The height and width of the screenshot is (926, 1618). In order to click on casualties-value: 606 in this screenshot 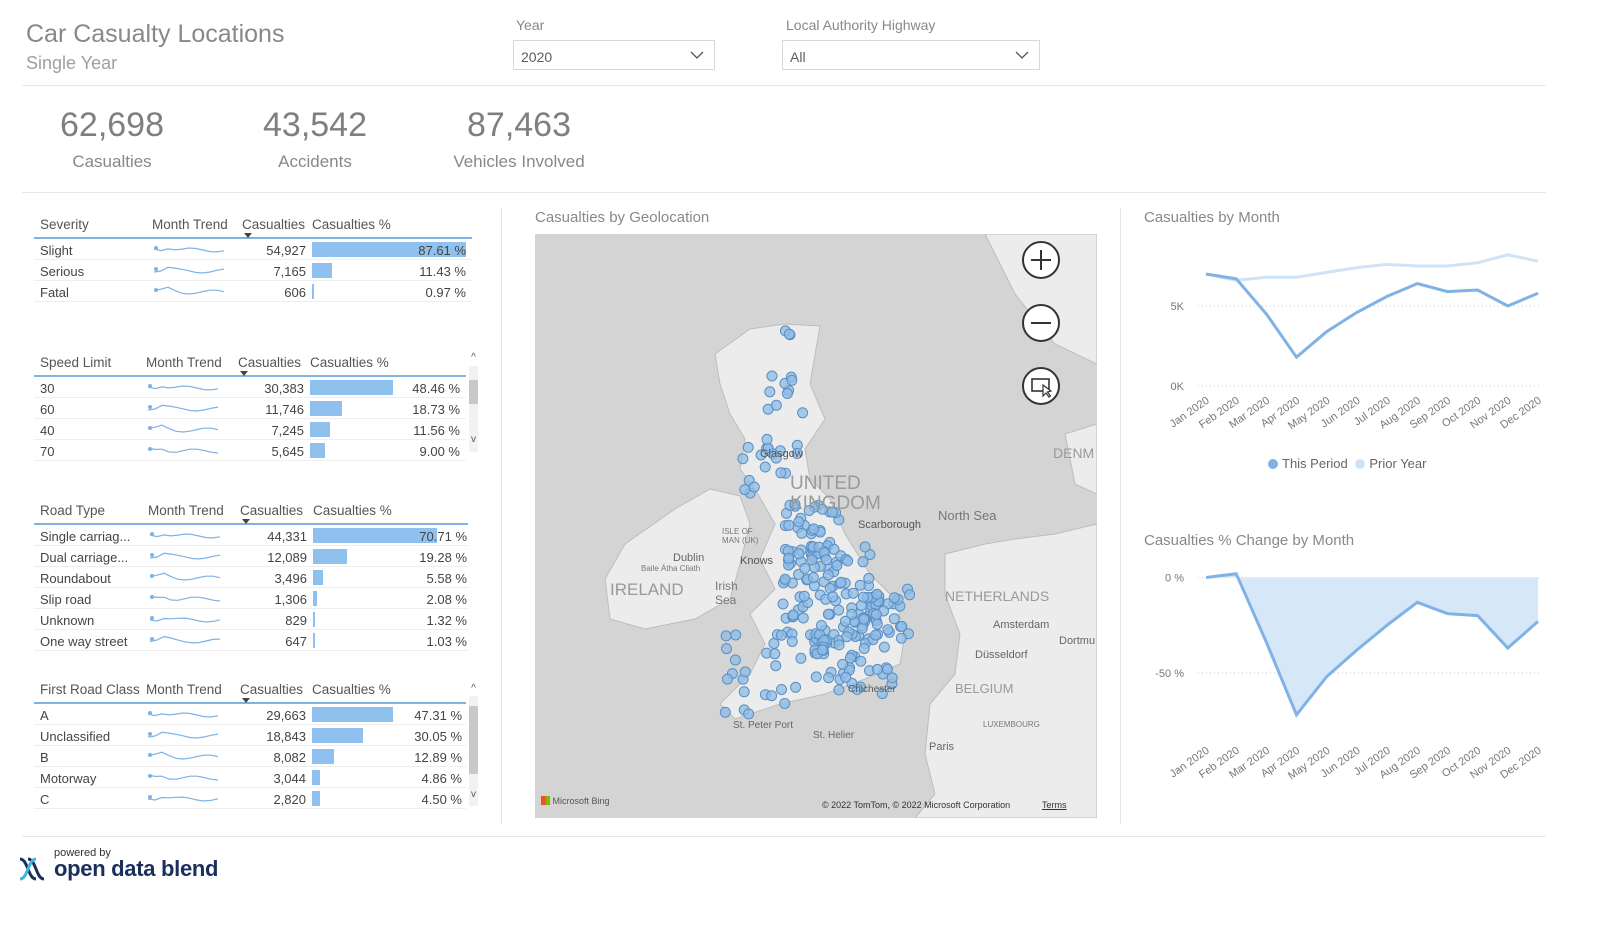, I will do `click(295, 292)`.